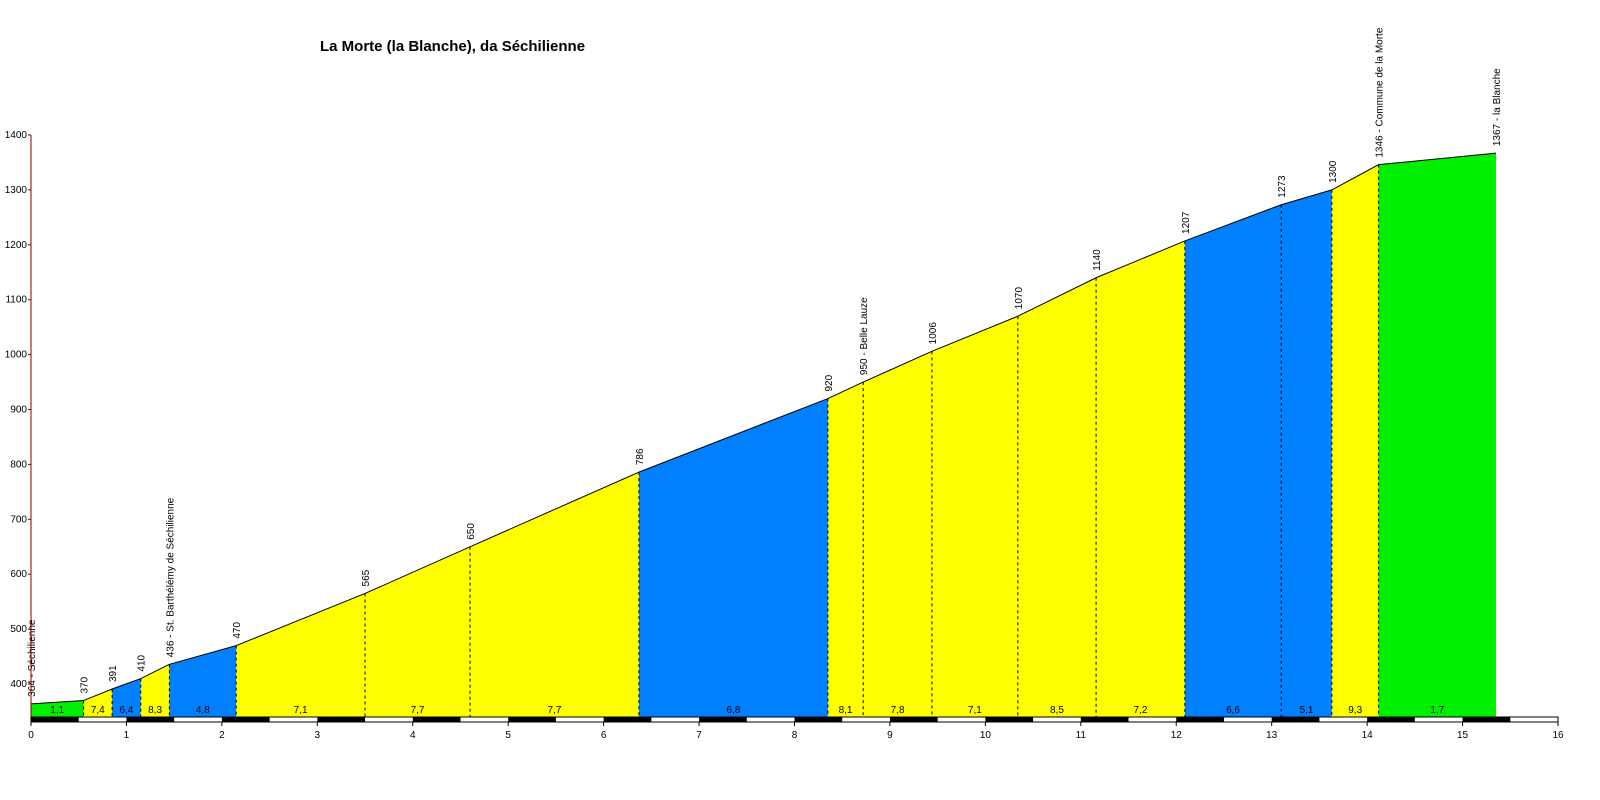 The height and width of the screenshot is (800, 1600). I want to click on elevation-point-label: 650, so click(471, 531).